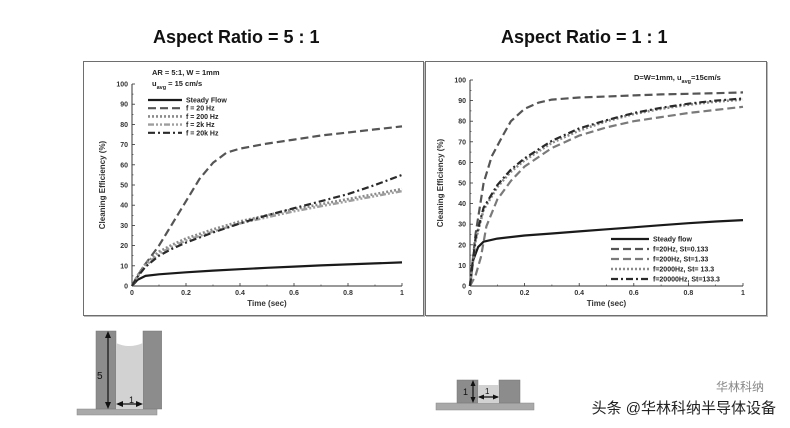 This screenshot has width=790, height=428. I want to click on left-chart-y-tick-label: 20, so click(124, 246).